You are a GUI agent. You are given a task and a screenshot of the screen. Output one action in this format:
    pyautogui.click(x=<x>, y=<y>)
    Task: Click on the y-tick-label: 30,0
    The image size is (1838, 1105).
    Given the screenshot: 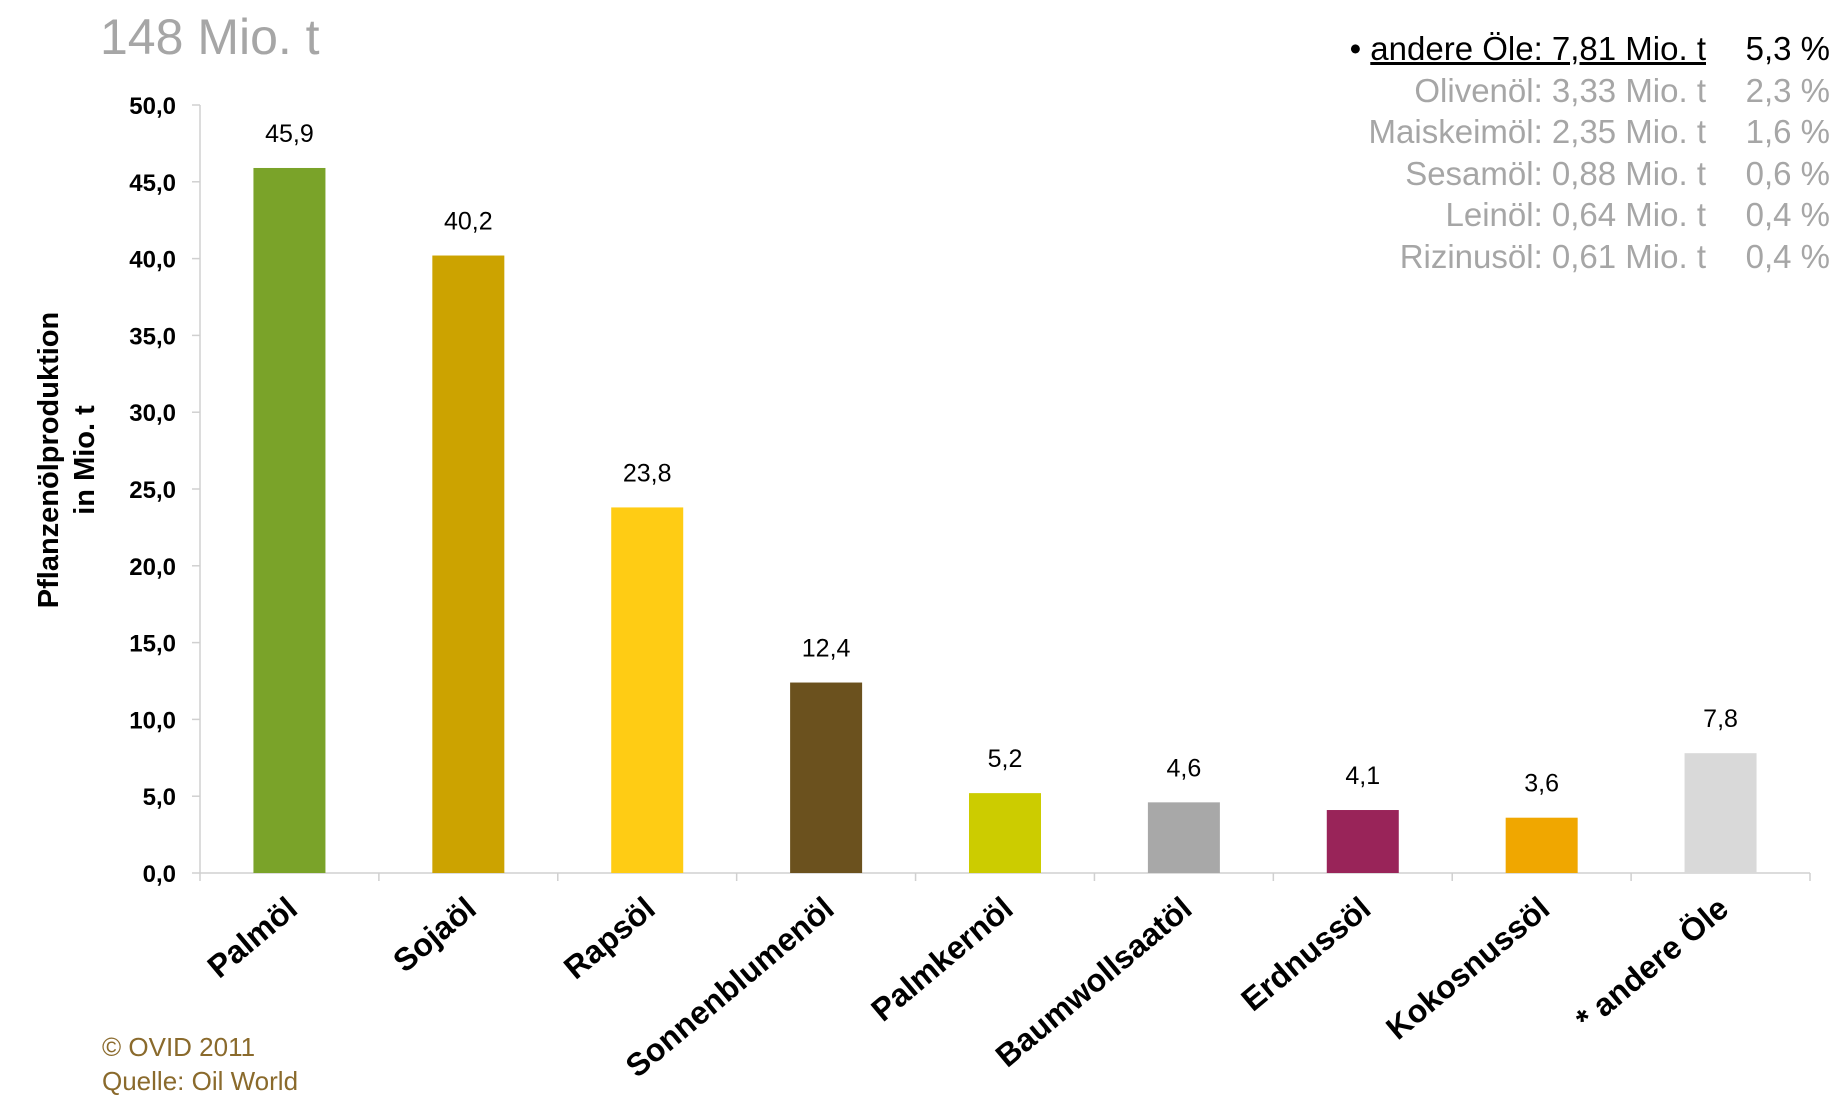 What is the action you would take?
    pyautogui.click(x=152, y=413)
    